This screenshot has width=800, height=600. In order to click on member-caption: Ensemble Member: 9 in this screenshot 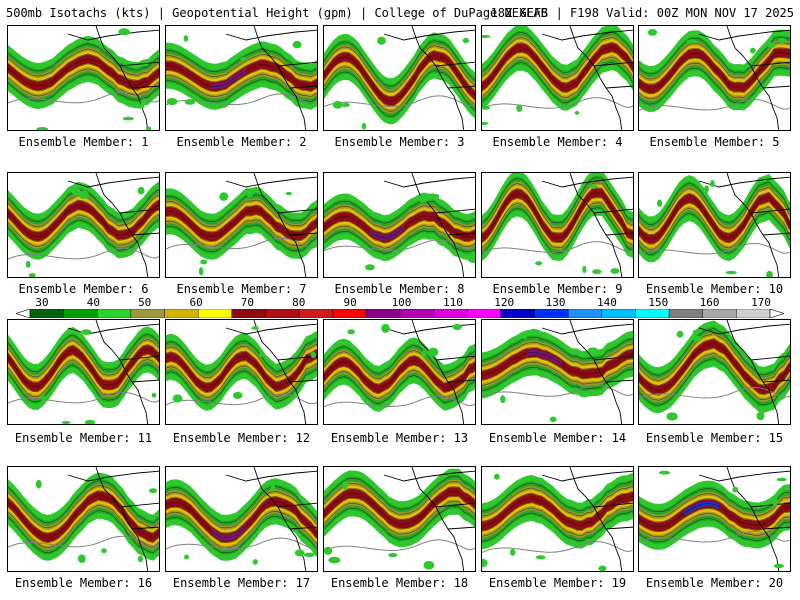, I will do `click(557, 289)`.